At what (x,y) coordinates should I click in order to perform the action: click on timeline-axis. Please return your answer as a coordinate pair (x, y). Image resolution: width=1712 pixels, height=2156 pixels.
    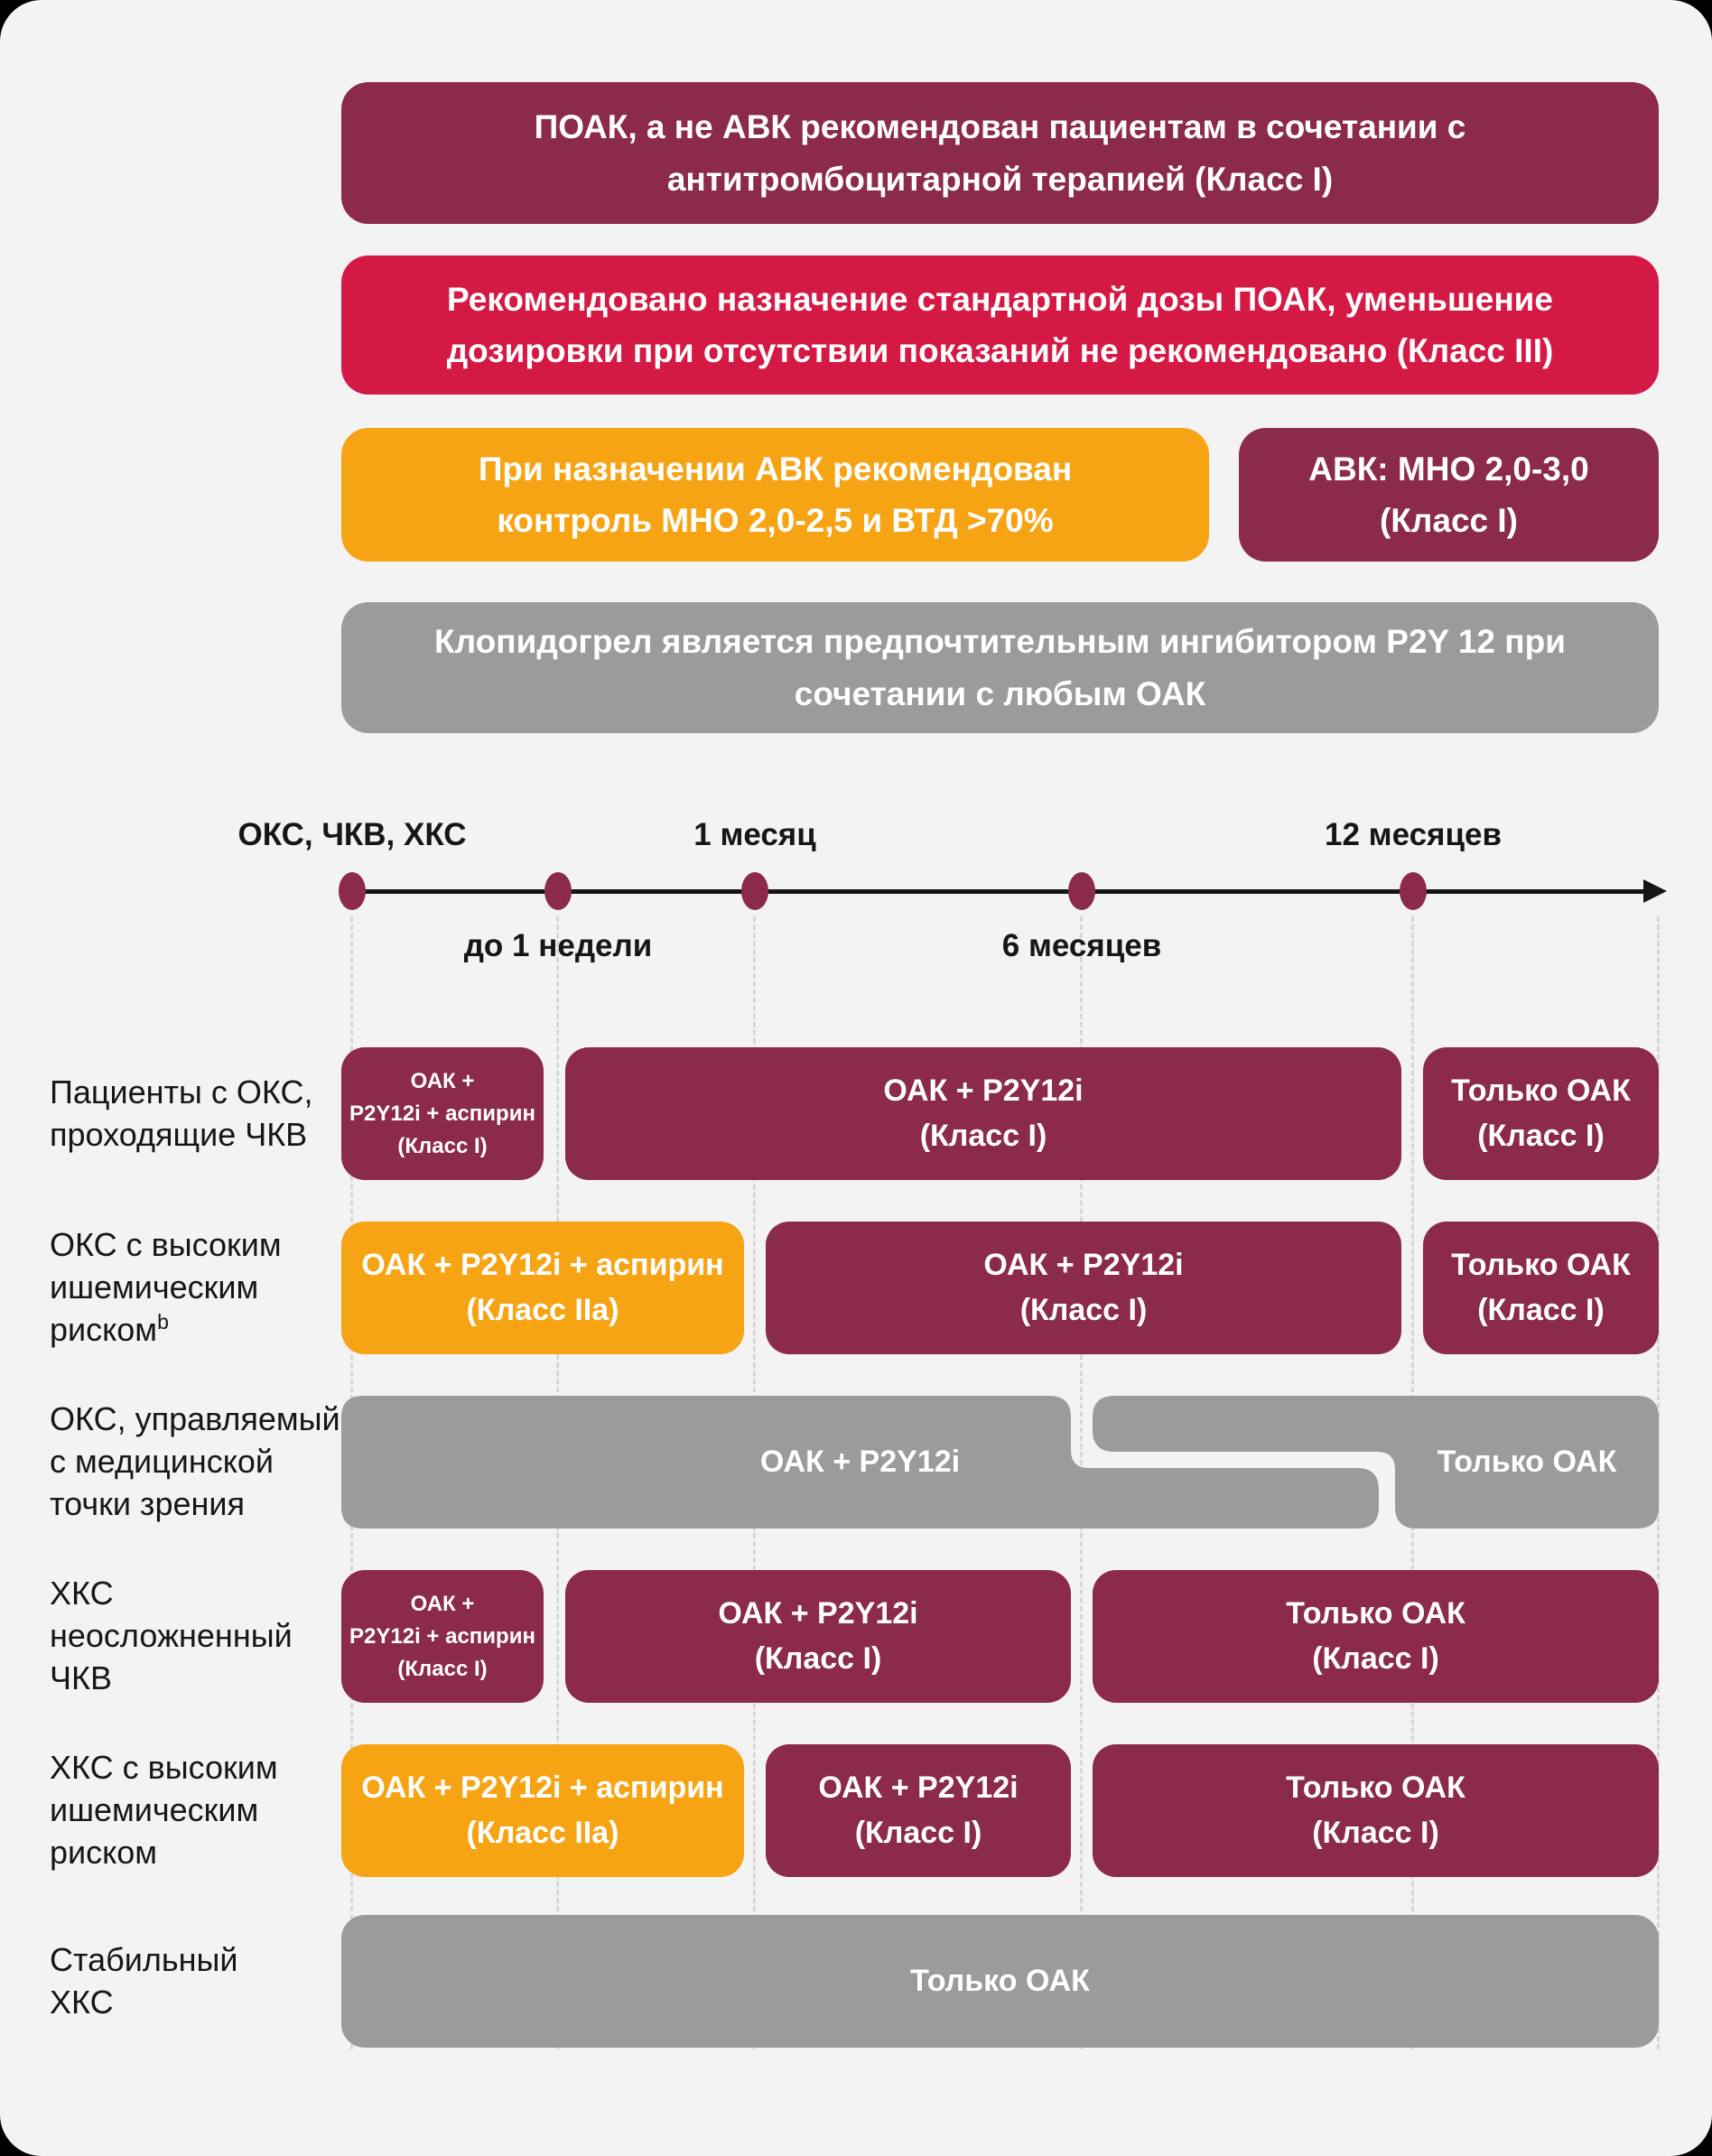
    Looking at the image, I should click on (993, 892).